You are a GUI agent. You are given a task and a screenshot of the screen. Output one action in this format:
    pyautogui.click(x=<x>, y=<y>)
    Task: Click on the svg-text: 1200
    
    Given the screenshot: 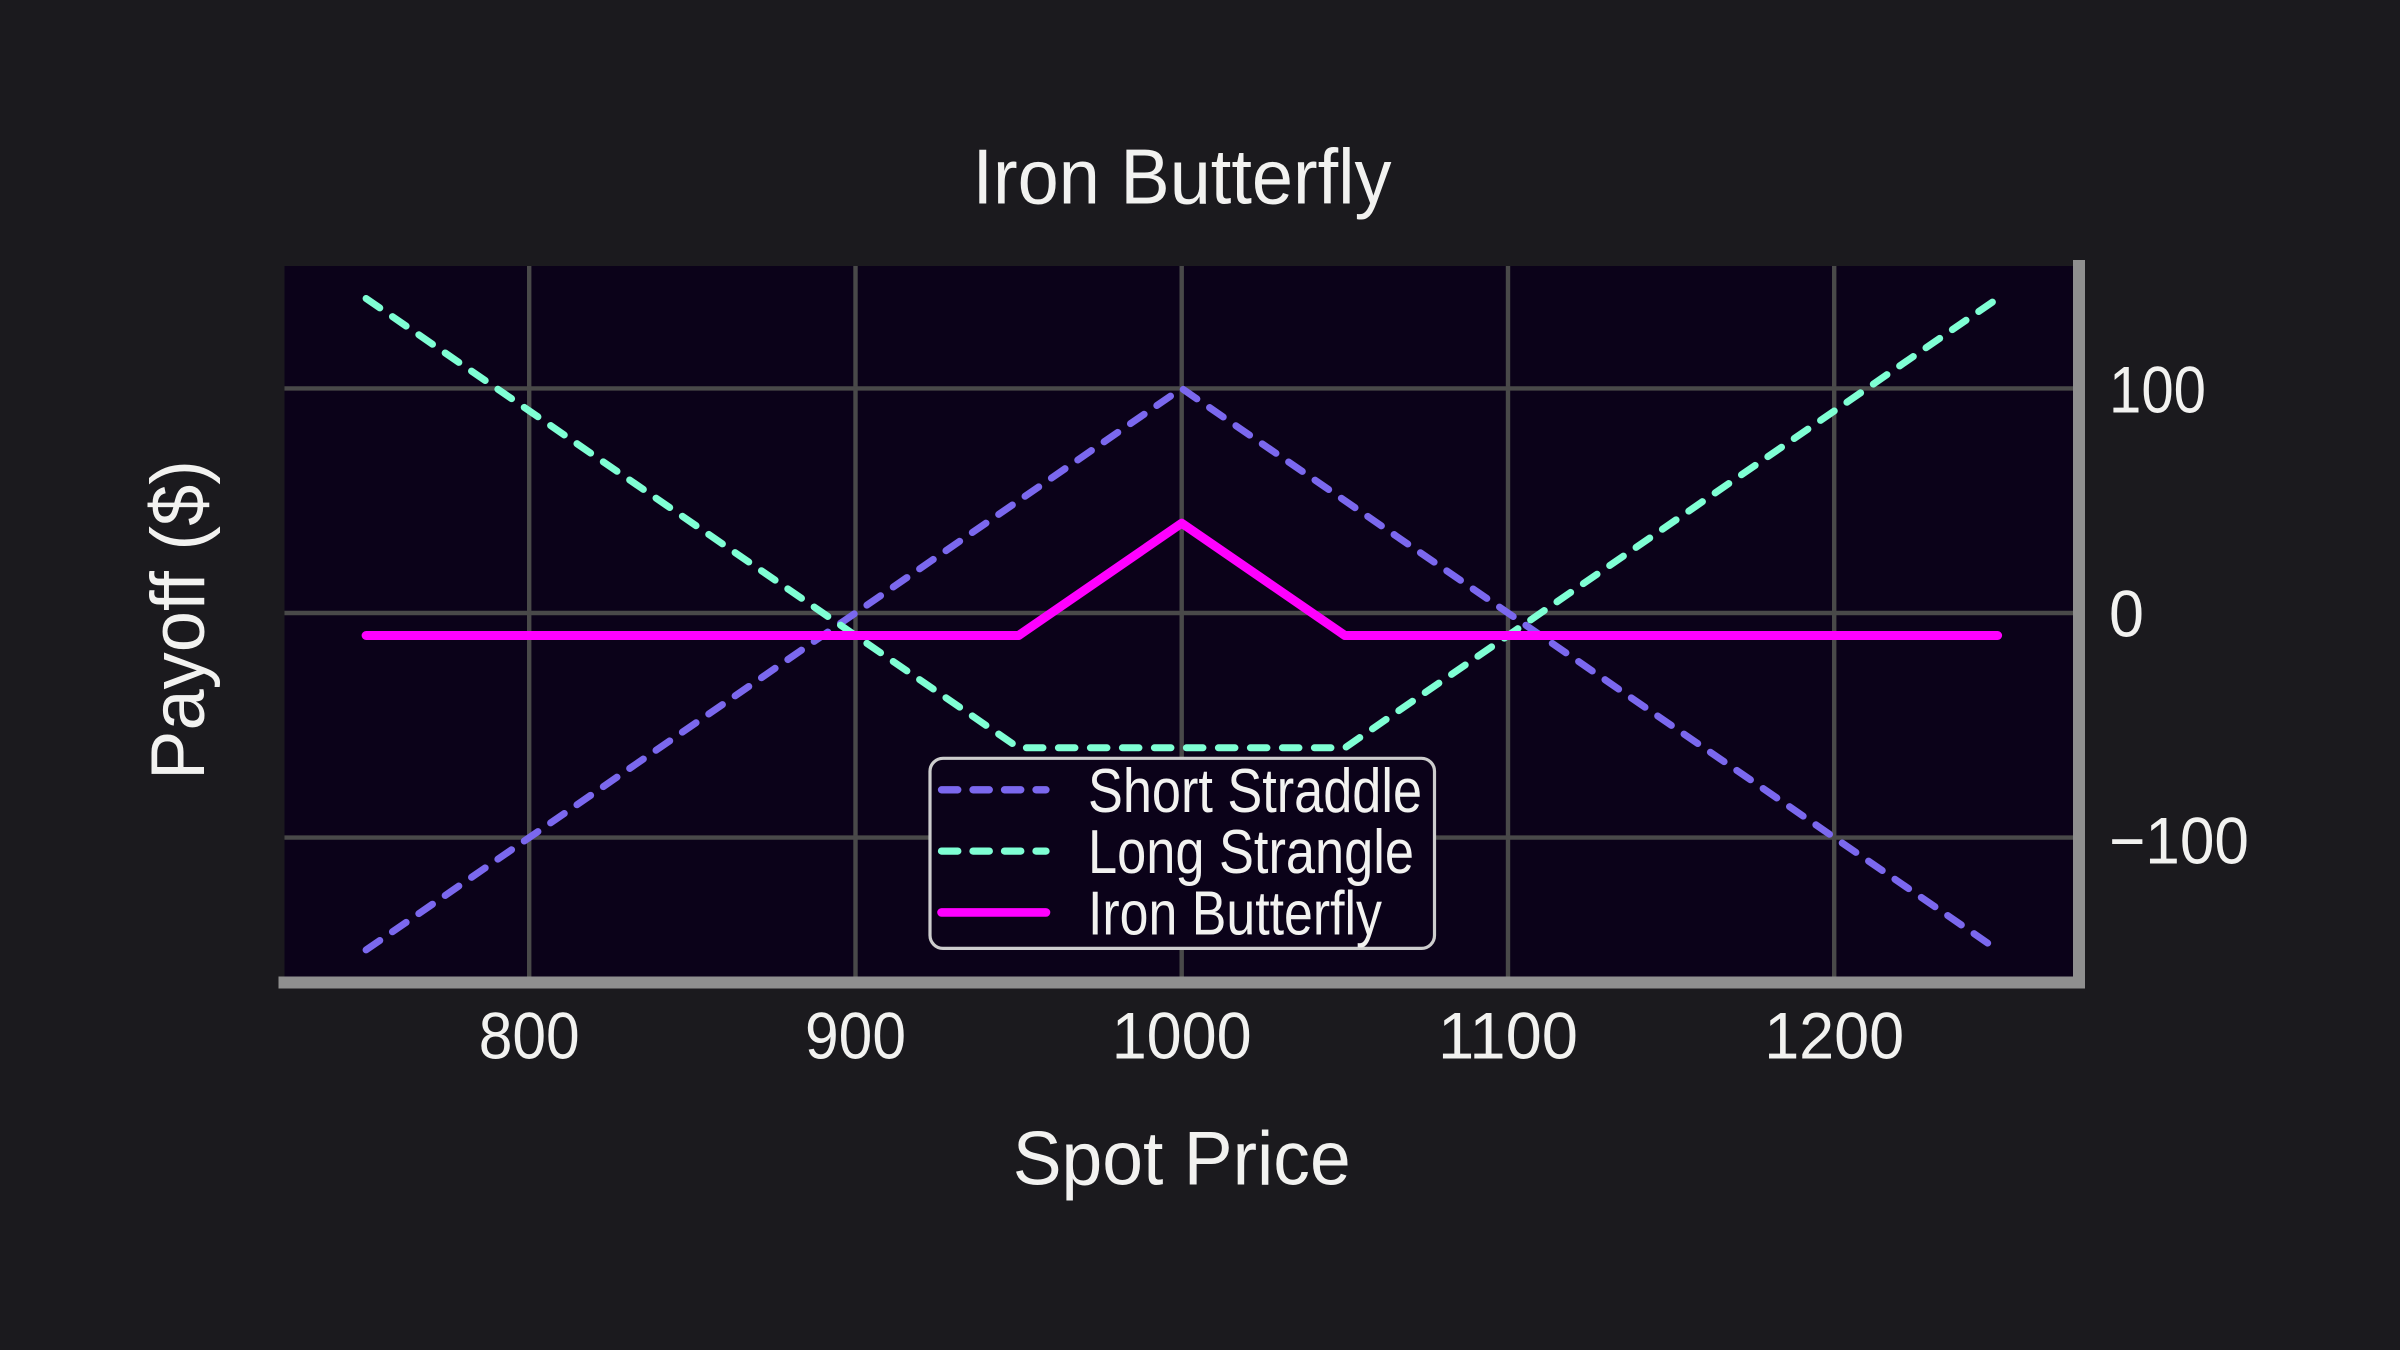 What is the action you would take?
    pyautogui.click(x=1834, y=1036)
    